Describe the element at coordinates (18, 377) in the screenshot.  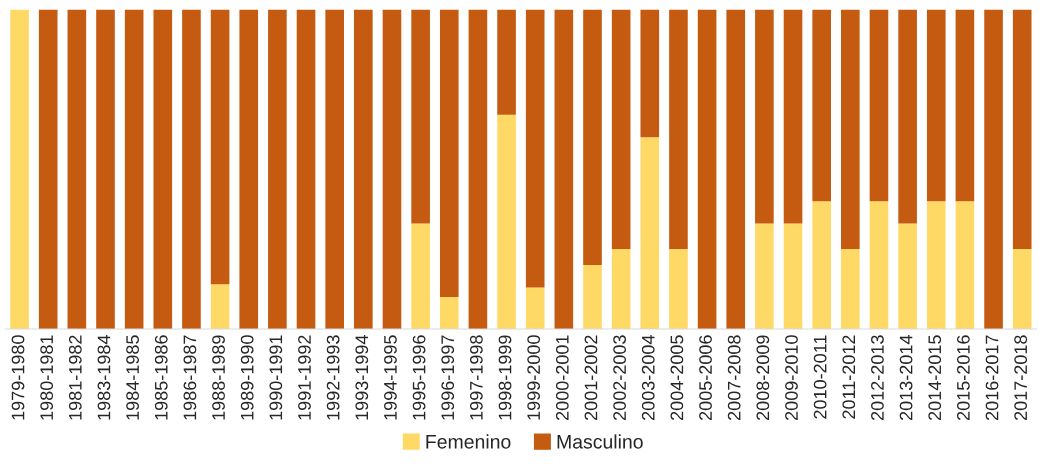
I see `x-tick-label: 1979-1980` at that location.